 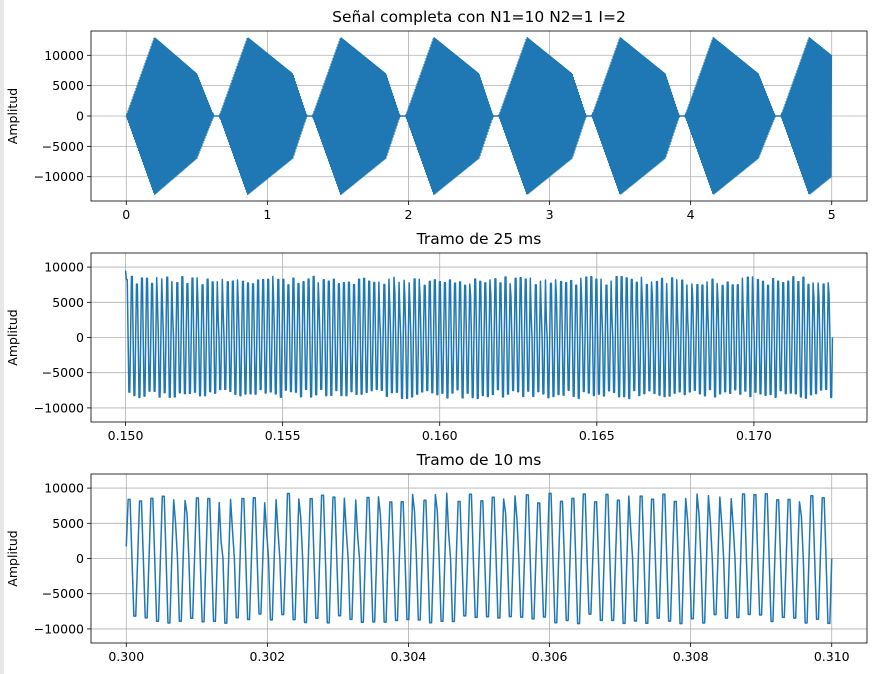 I want to click on x-tick-label: 3, so click(x=550, y=214).